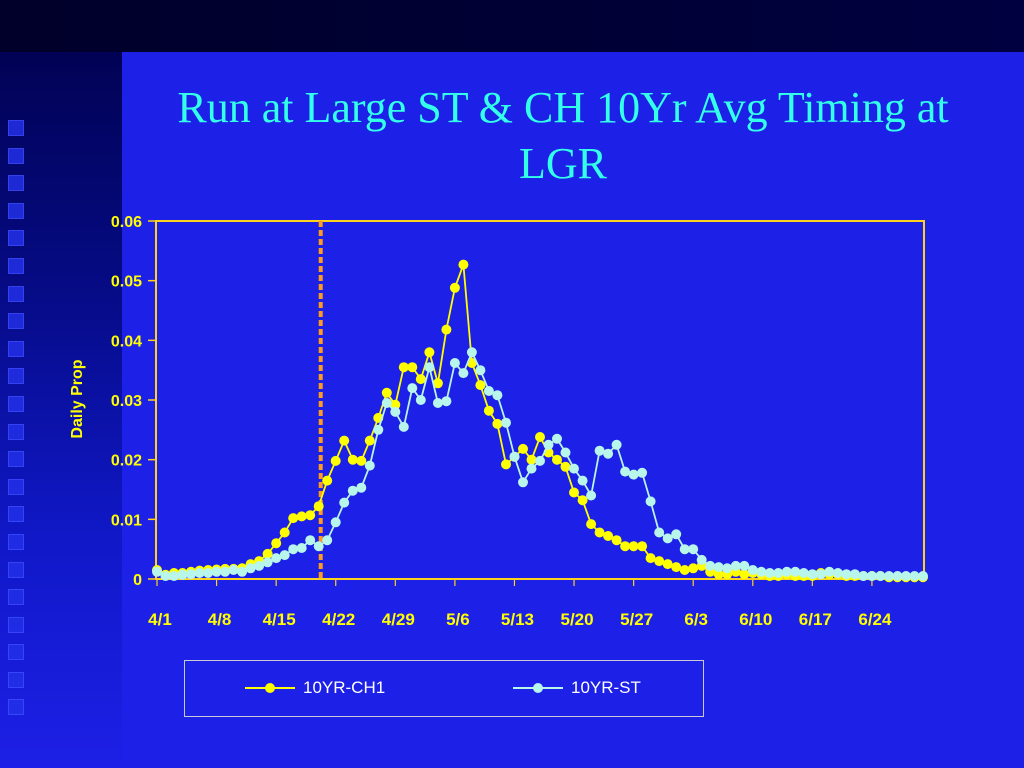 Image resolution: width=1024 pixels, height=768 pixels. What do you see at coordinates (606, 687) in the screenshot?
I see `legend-label-st: 10YR-ST` at bounding box center [606, 687].